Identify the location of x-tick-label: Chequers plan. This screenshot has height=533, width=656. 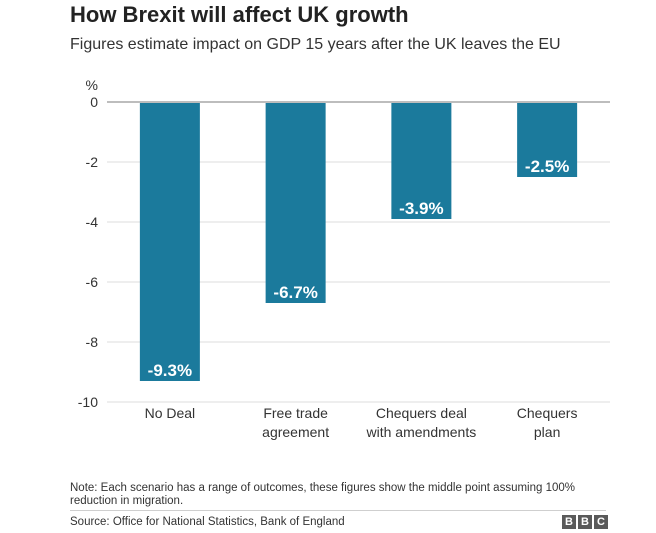
(547, 422).